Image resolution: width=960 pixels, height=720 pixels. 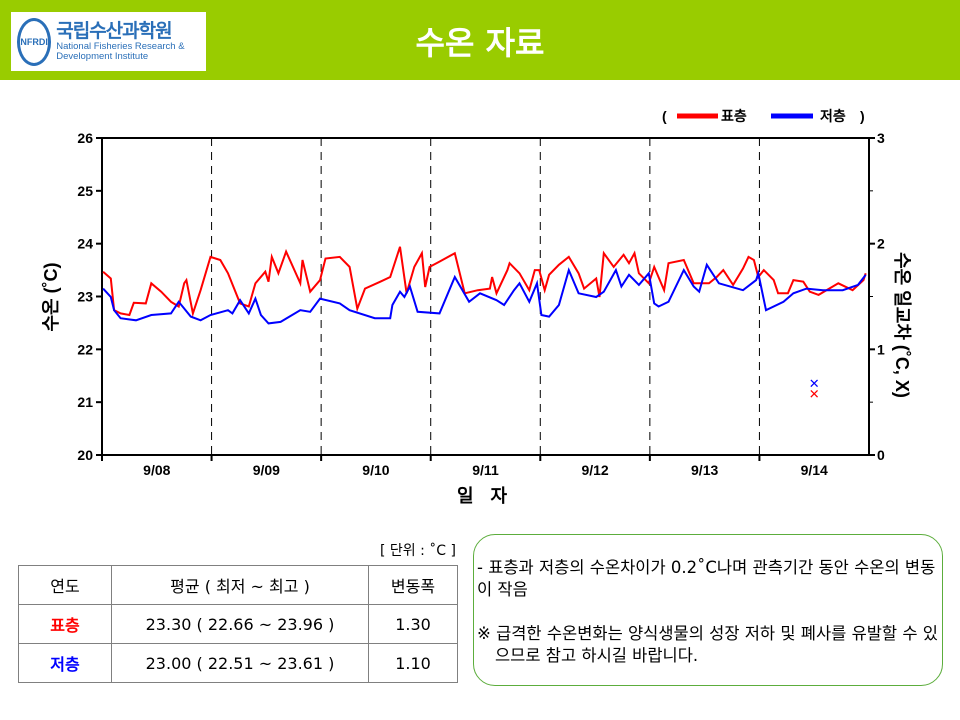 I want to click on y2-tick-label: 3, so click(x=881, y=138).